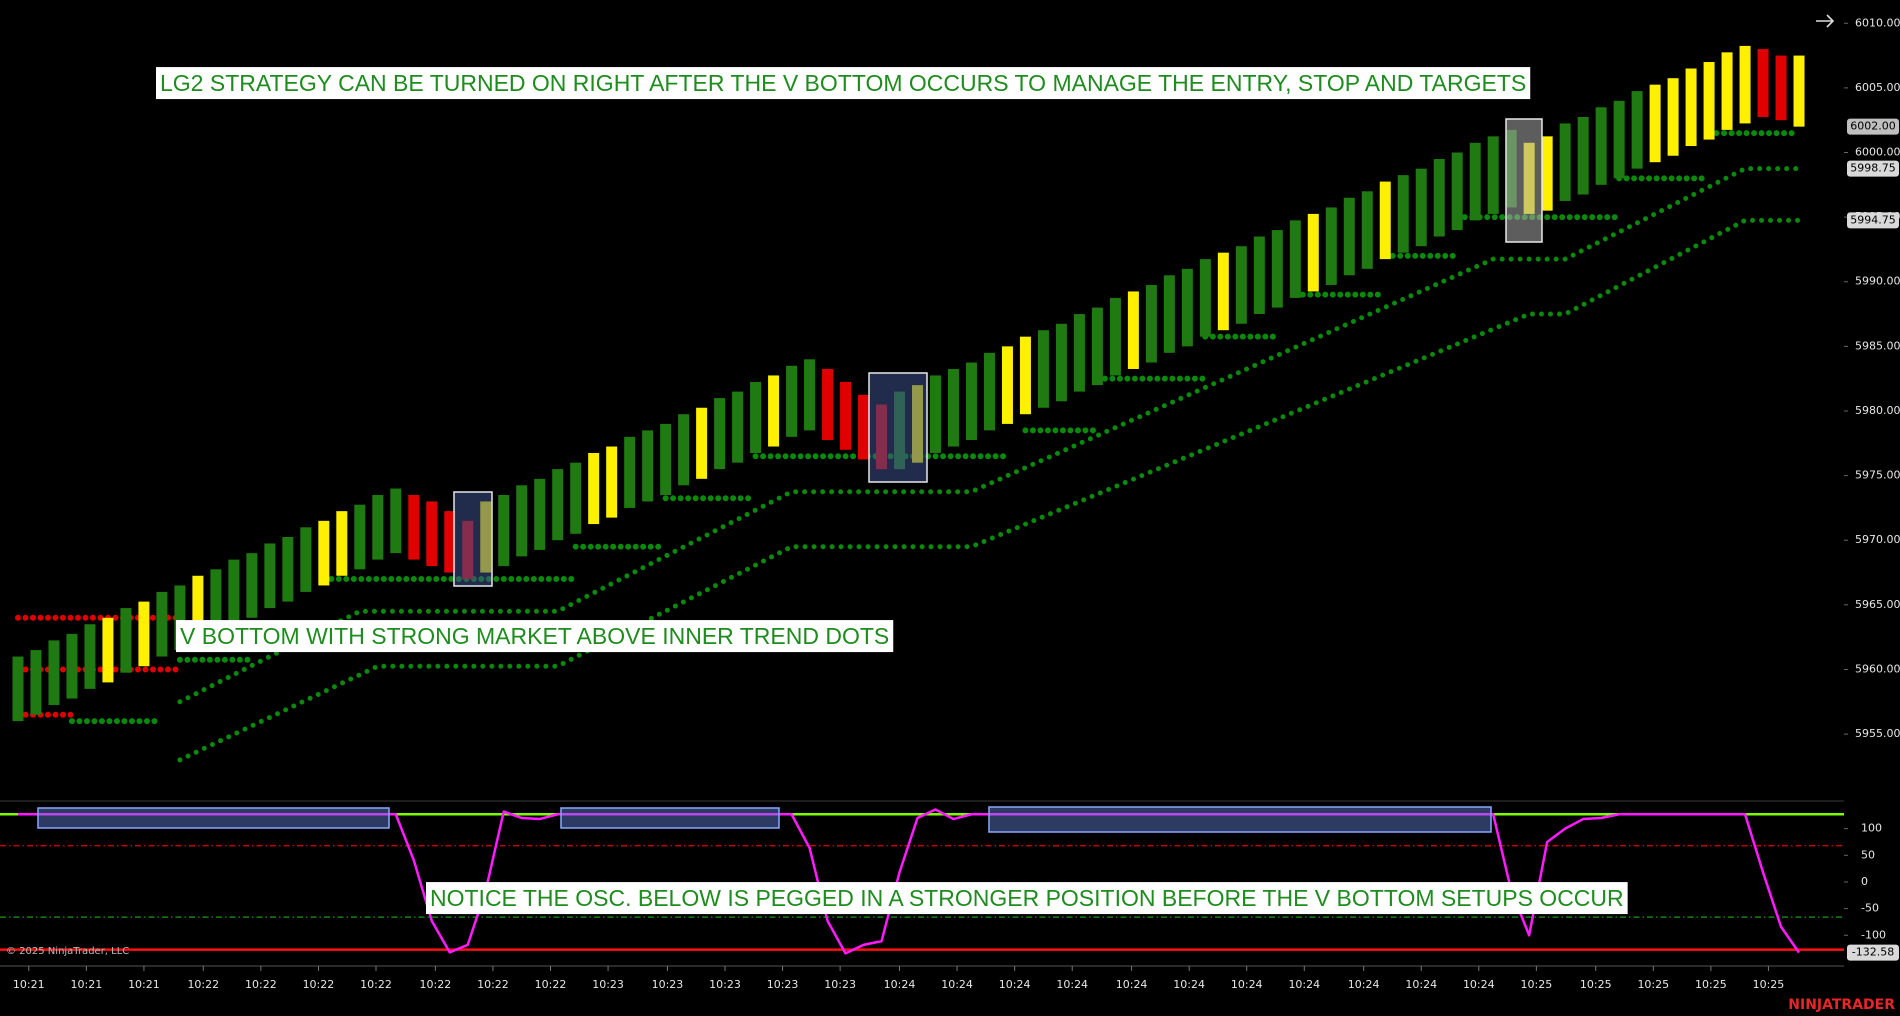 This screenshot has height=1016, width=1900. I want to click on oscillator-line, so click(909, 881).